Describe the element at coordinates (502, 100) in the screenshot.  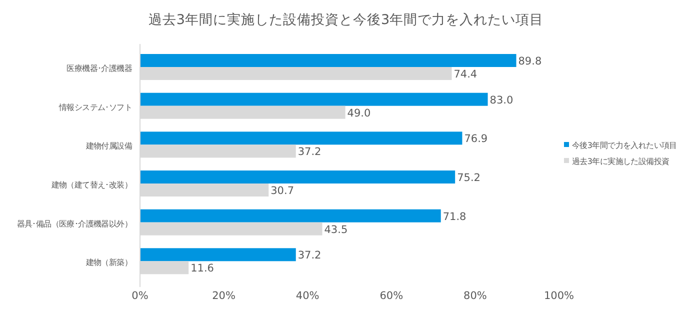
I see `data-label: 83.0` at that location.